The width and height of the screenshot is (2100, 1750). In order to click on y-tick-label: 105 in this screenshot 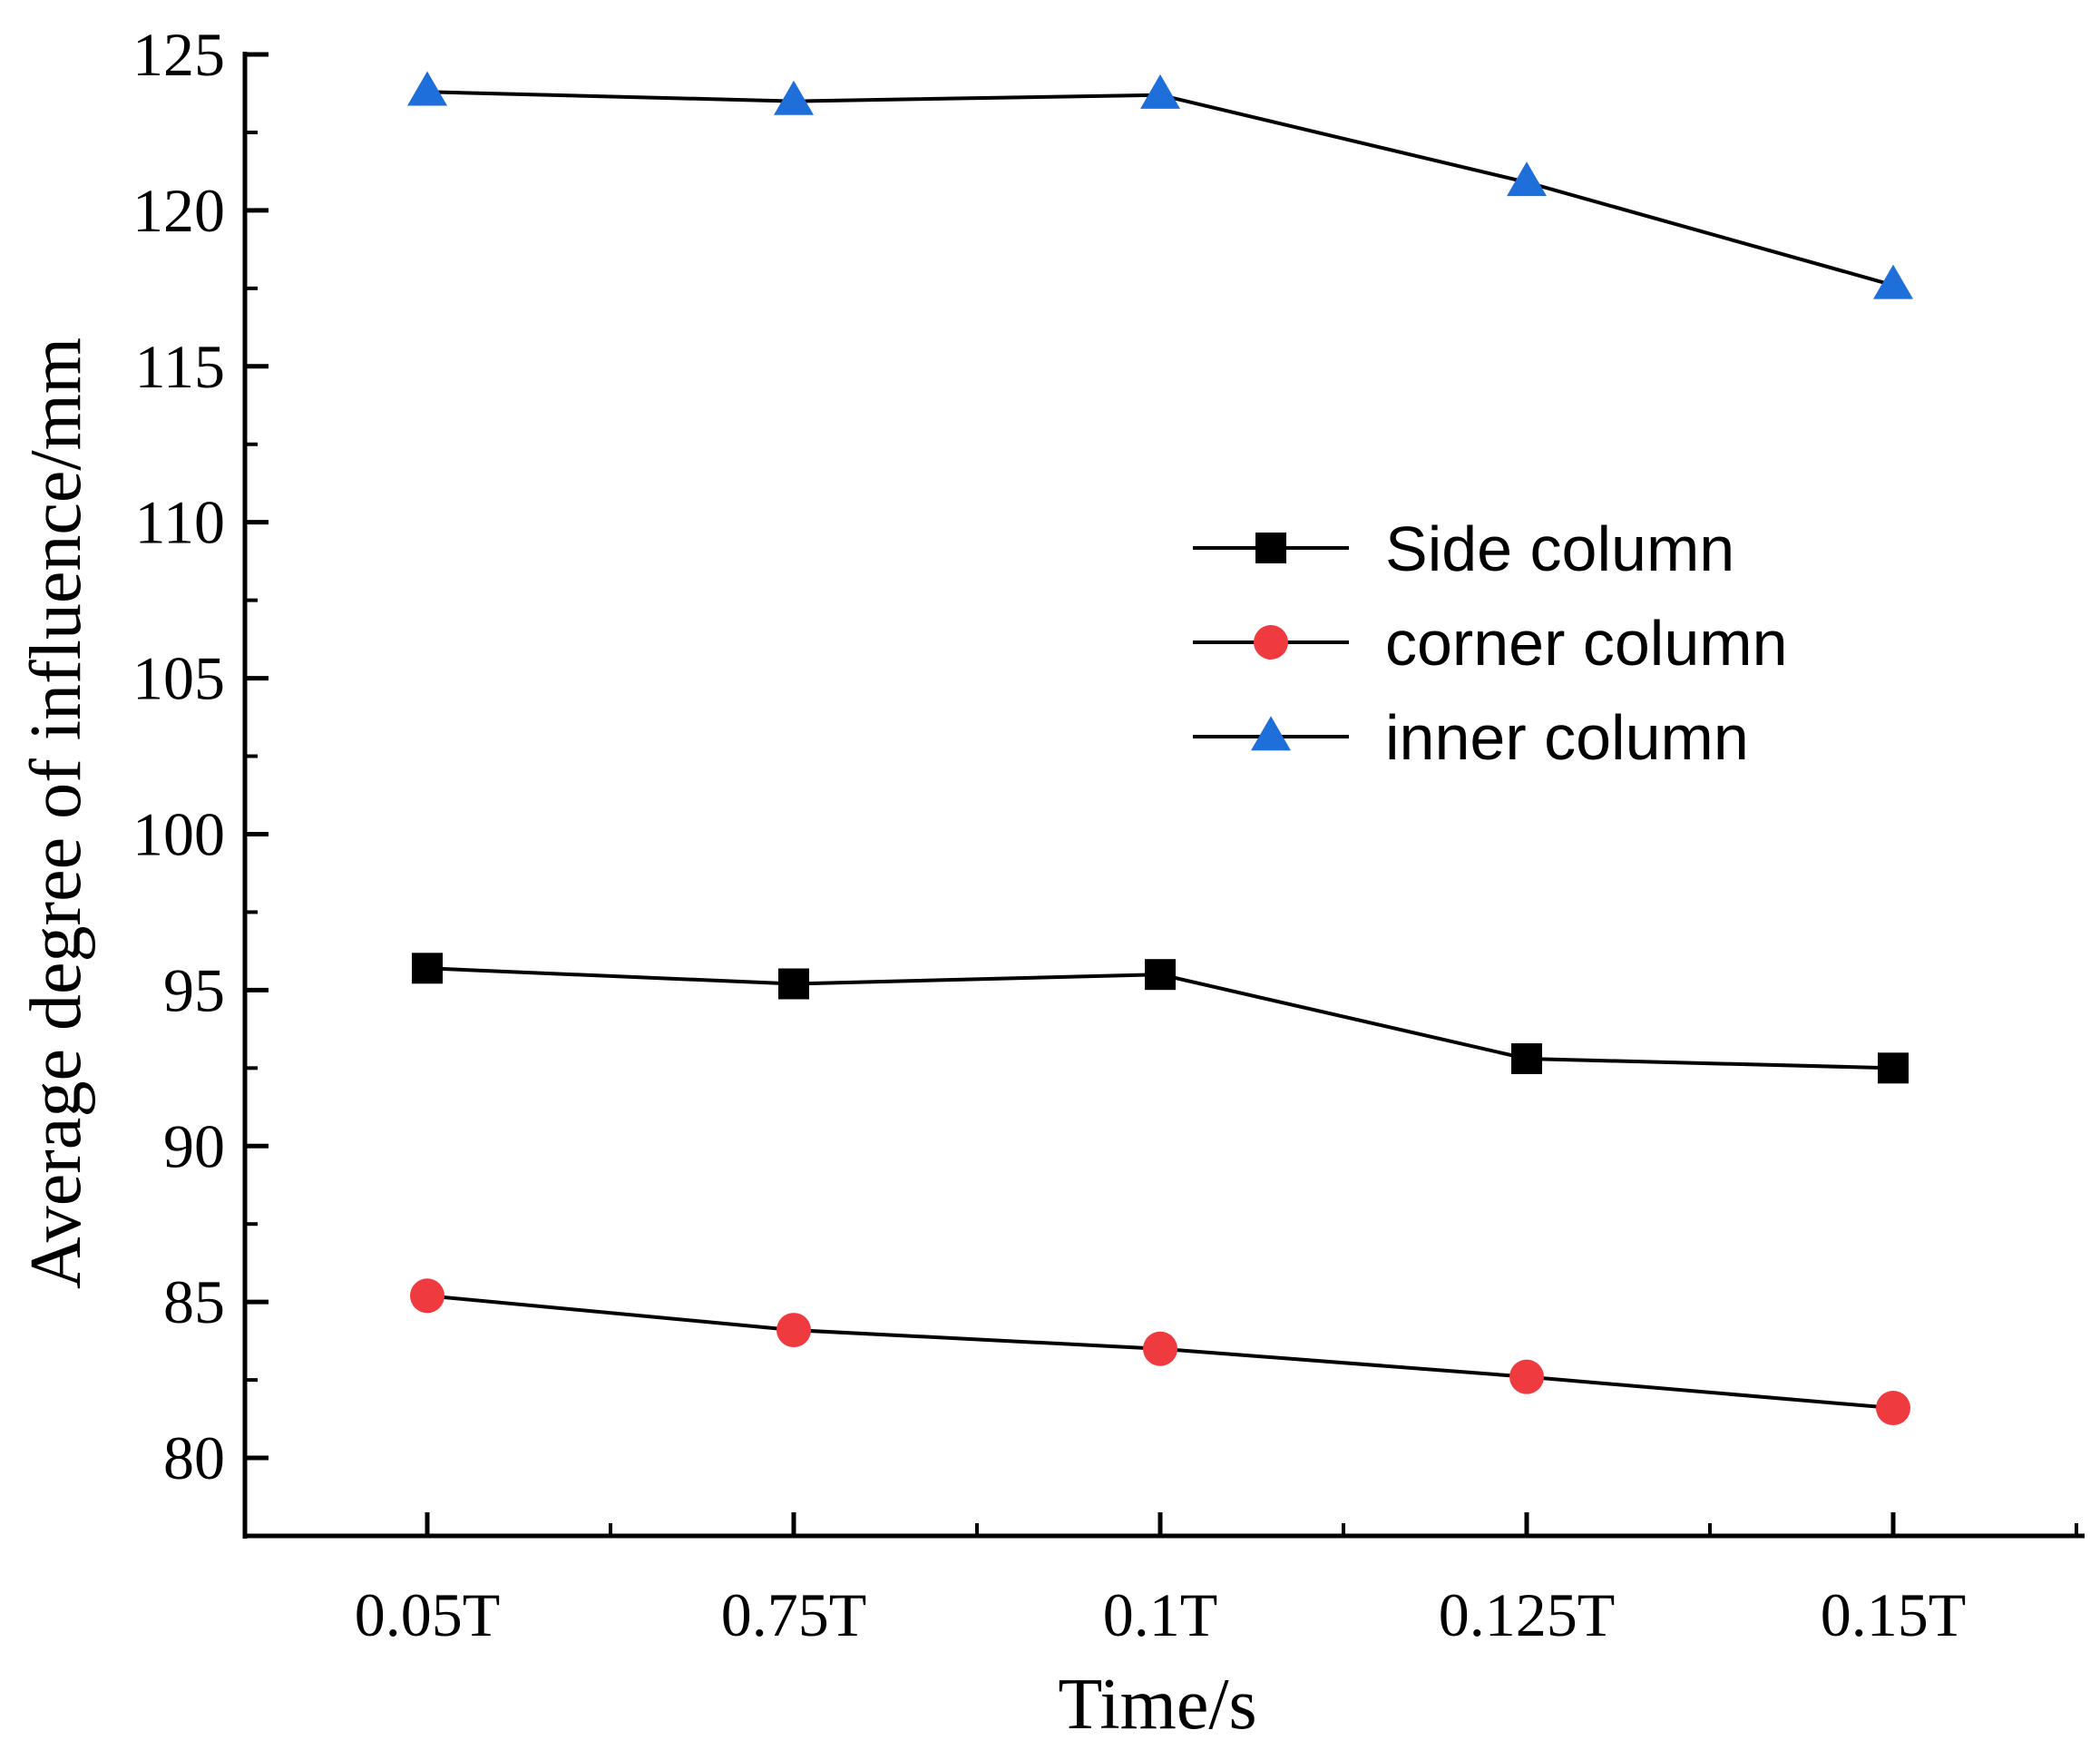, I will do `click(178, 678)`.